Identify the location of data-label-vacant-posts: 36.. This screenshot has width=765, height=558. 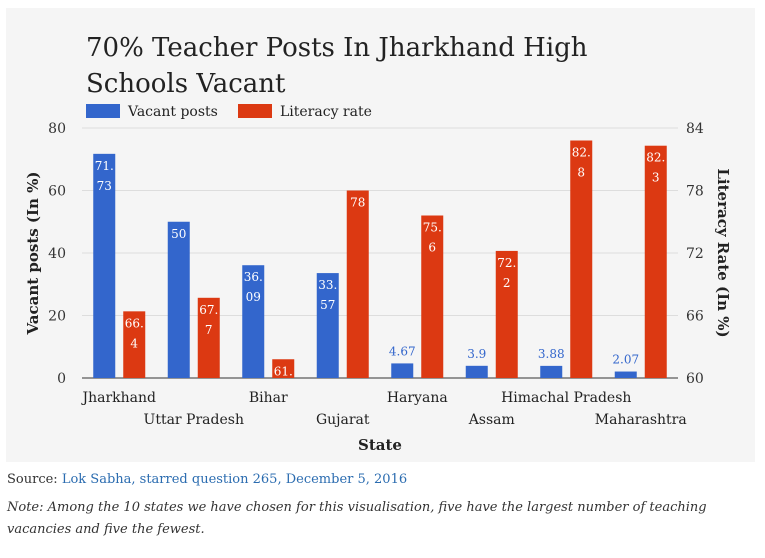
(253, 277).